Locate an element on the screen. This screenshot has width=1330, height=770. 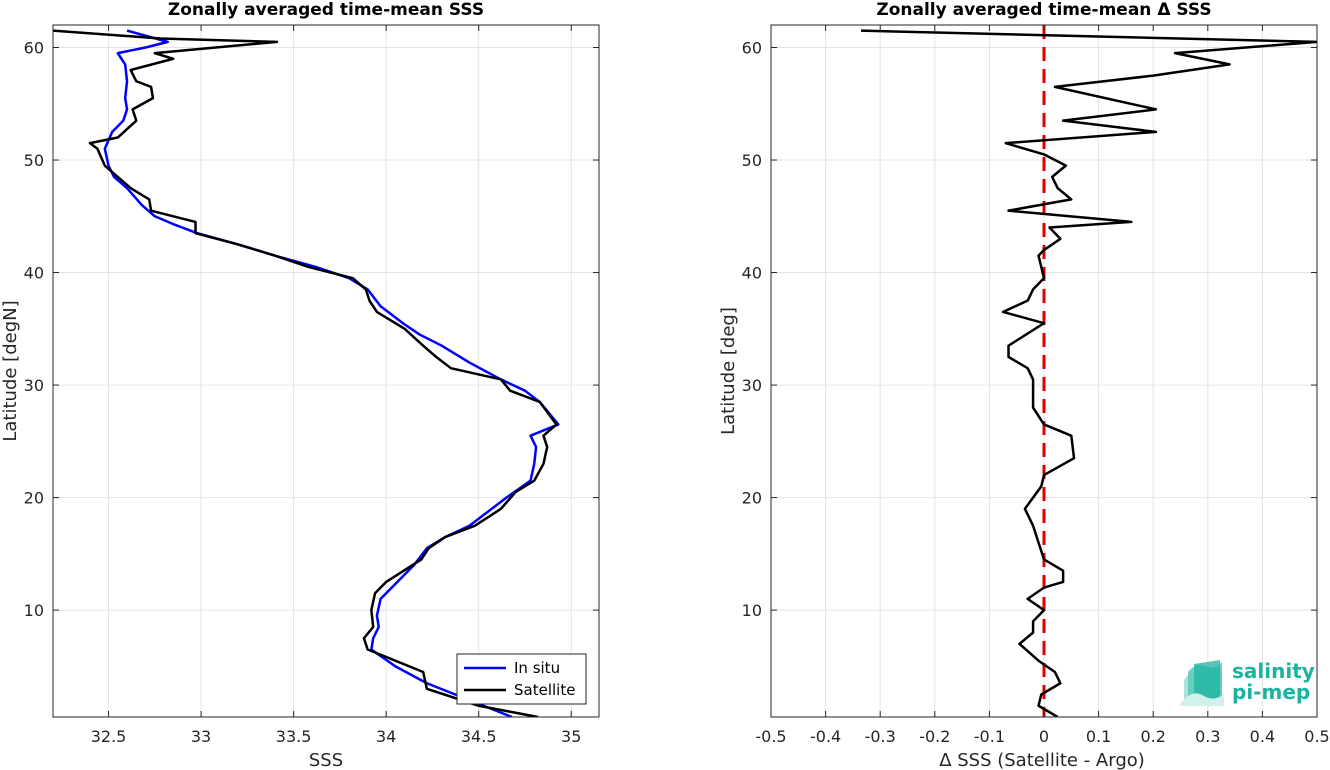
right-y-tick-label: 30 is located at coordinates (752, 385).